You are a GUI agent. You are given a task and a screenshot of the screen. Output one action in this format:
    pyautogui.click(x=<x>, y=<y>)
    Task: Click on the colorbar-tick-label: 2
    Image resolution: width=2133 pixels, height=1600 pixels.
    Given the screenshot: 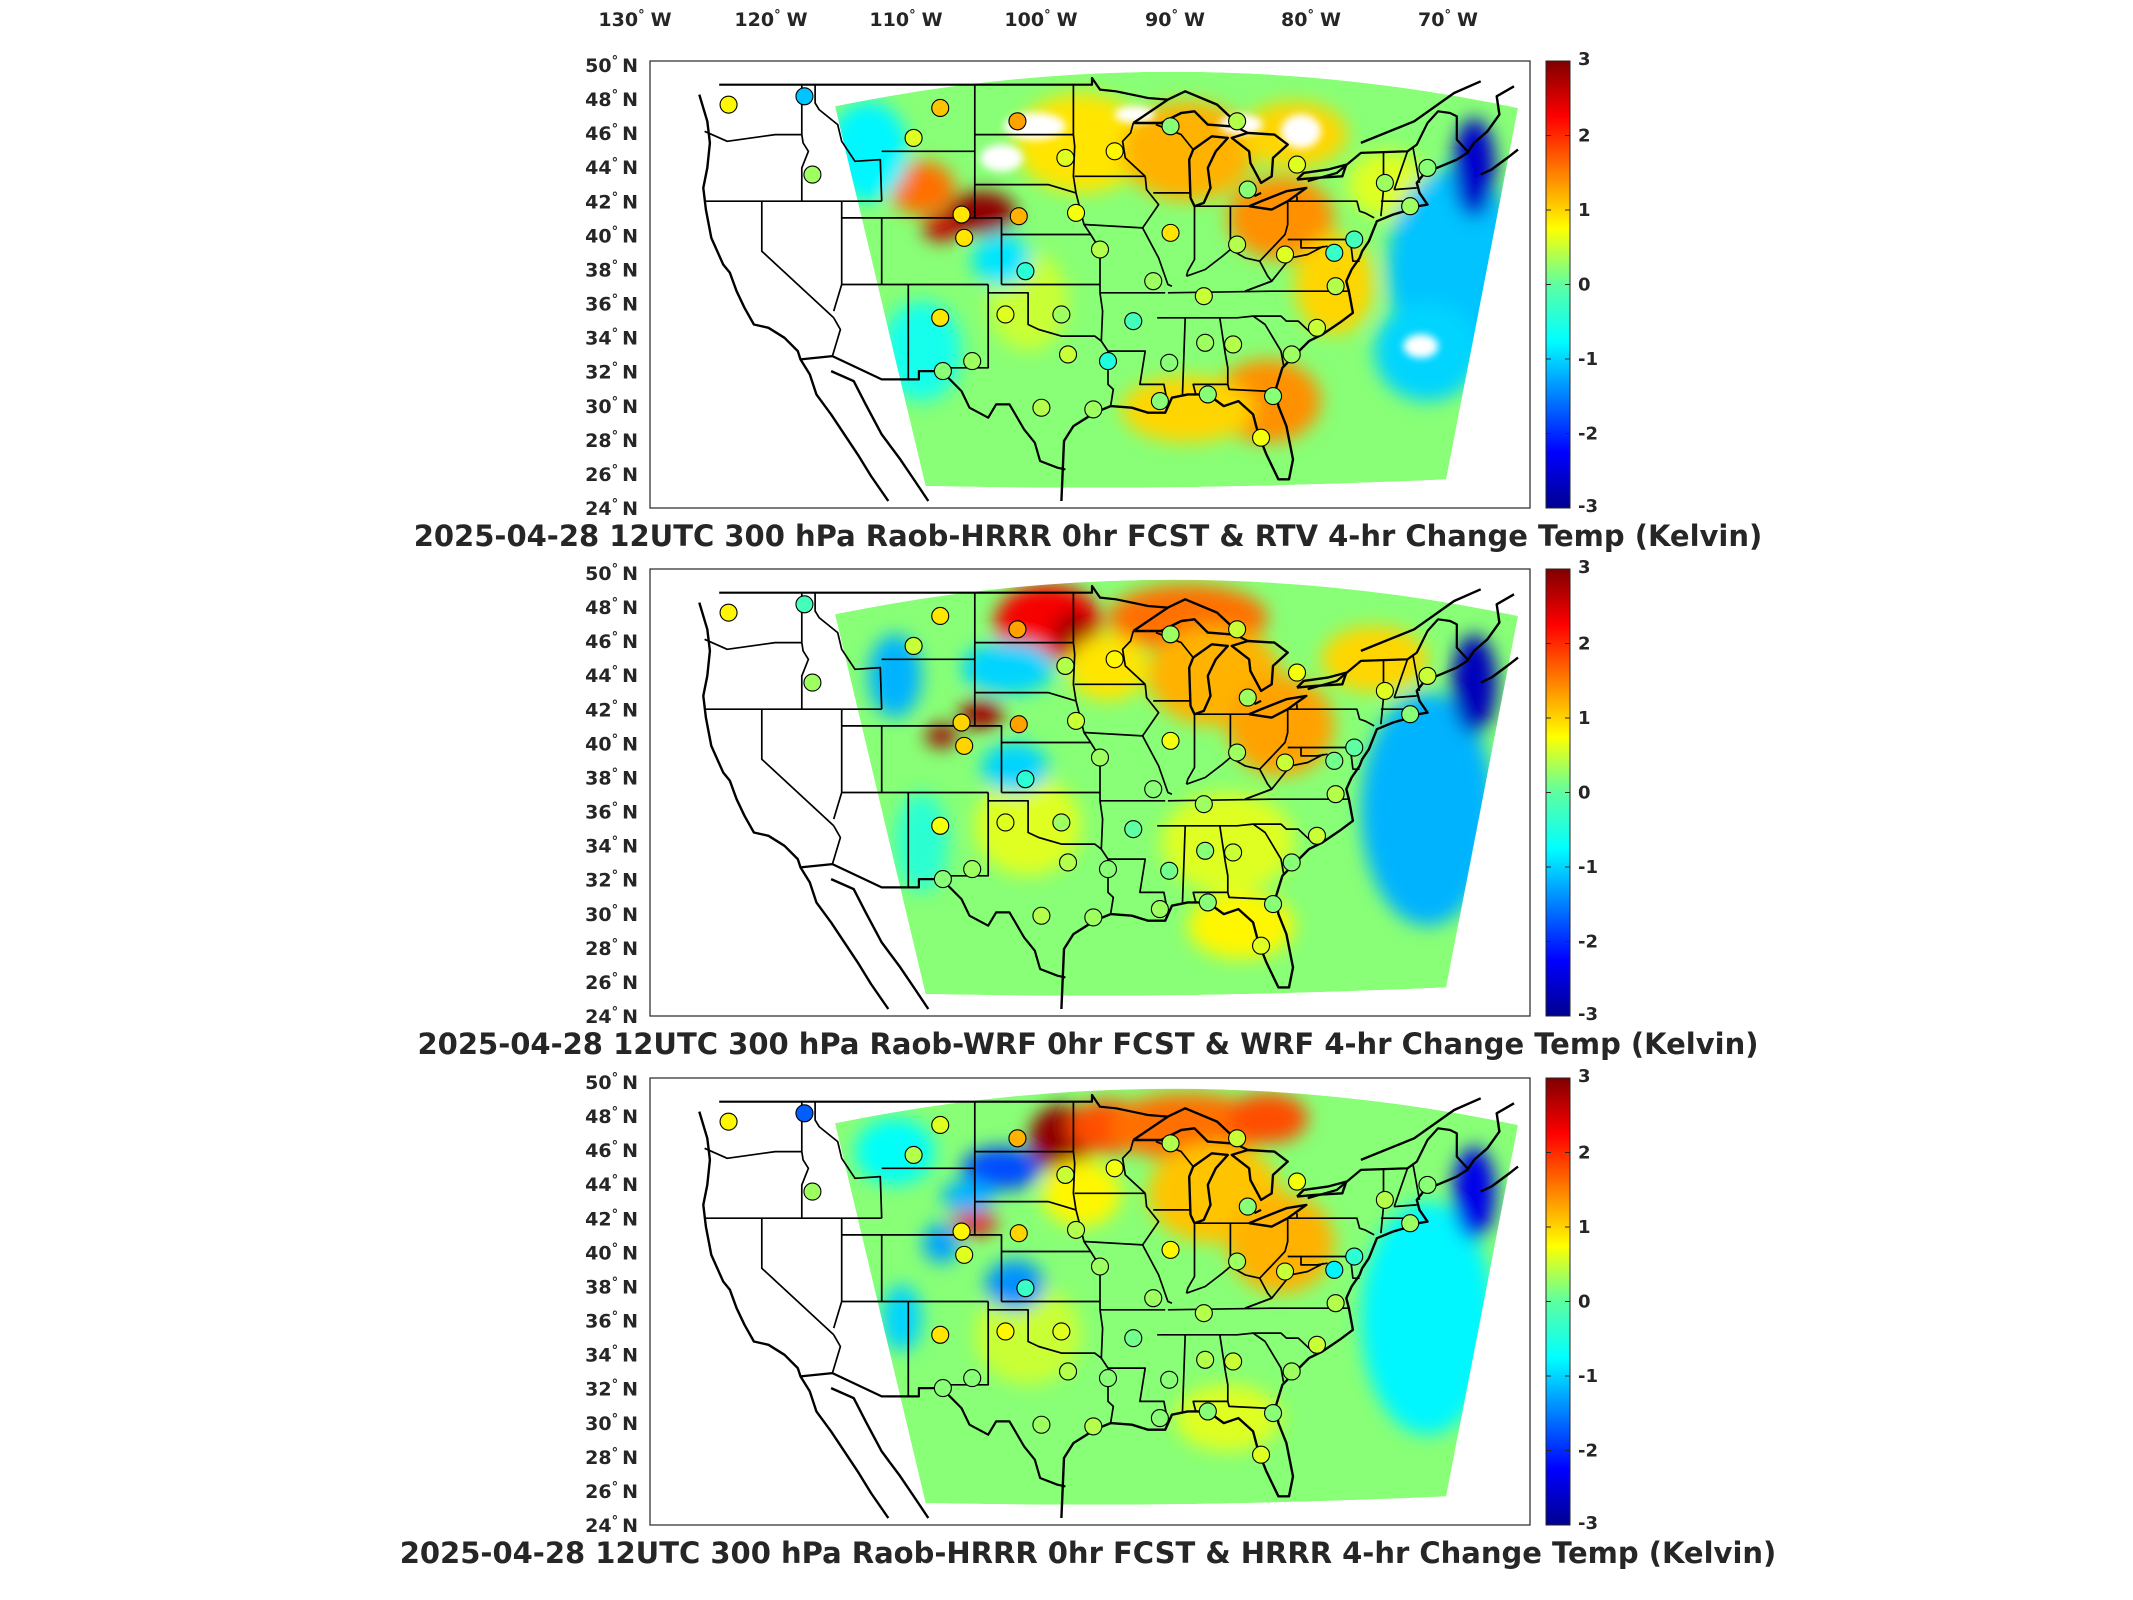 What is the action you would take?
    pyautogui.click(x=1584, y=136)
    